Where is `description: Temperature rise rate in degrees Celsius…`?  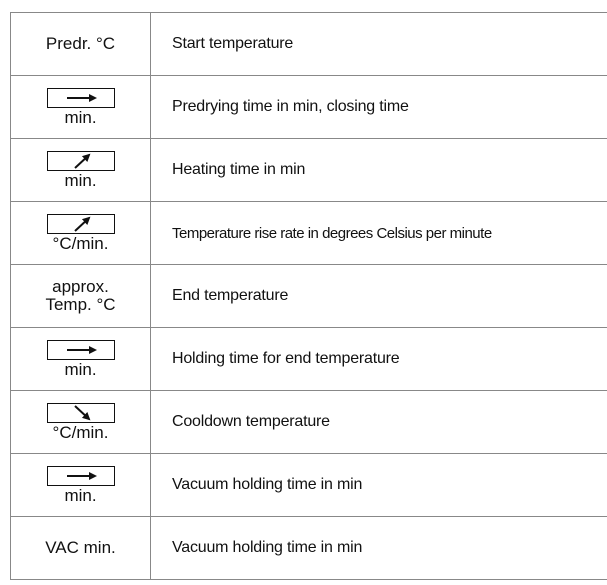 description: Temperature rise rate in degrees Celsius… is located at coordinates (378, 233).